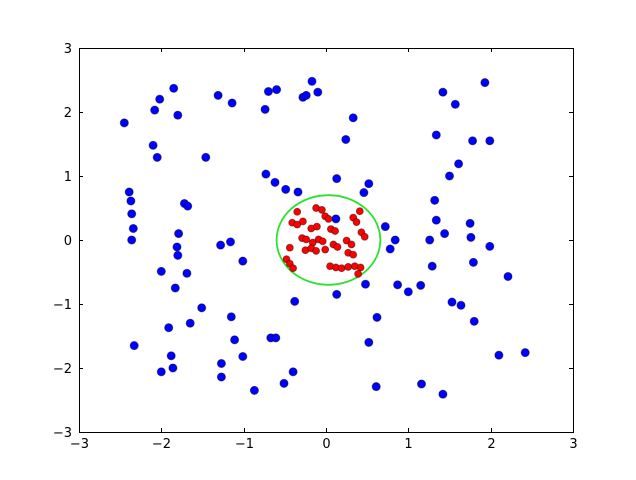  What do you see at coordinates (573, 444) in the screenshot?
I see `x-tick-label: 3` at bounding box center [573, 444].